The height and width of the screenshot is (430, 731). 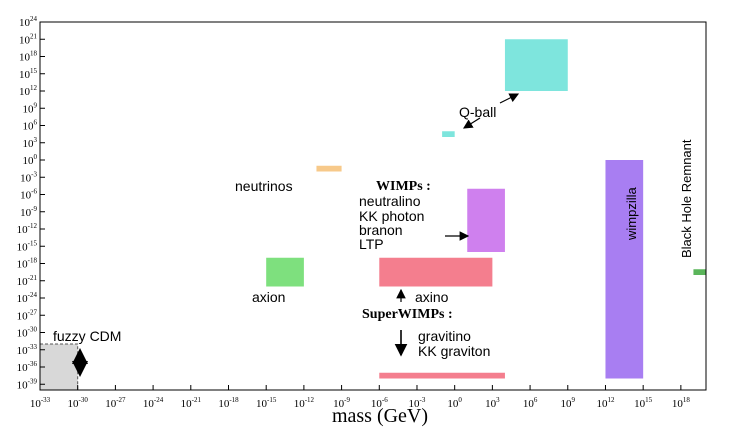 I want to click on y-tick-label: 10²¹, so click(x=28, y=39).